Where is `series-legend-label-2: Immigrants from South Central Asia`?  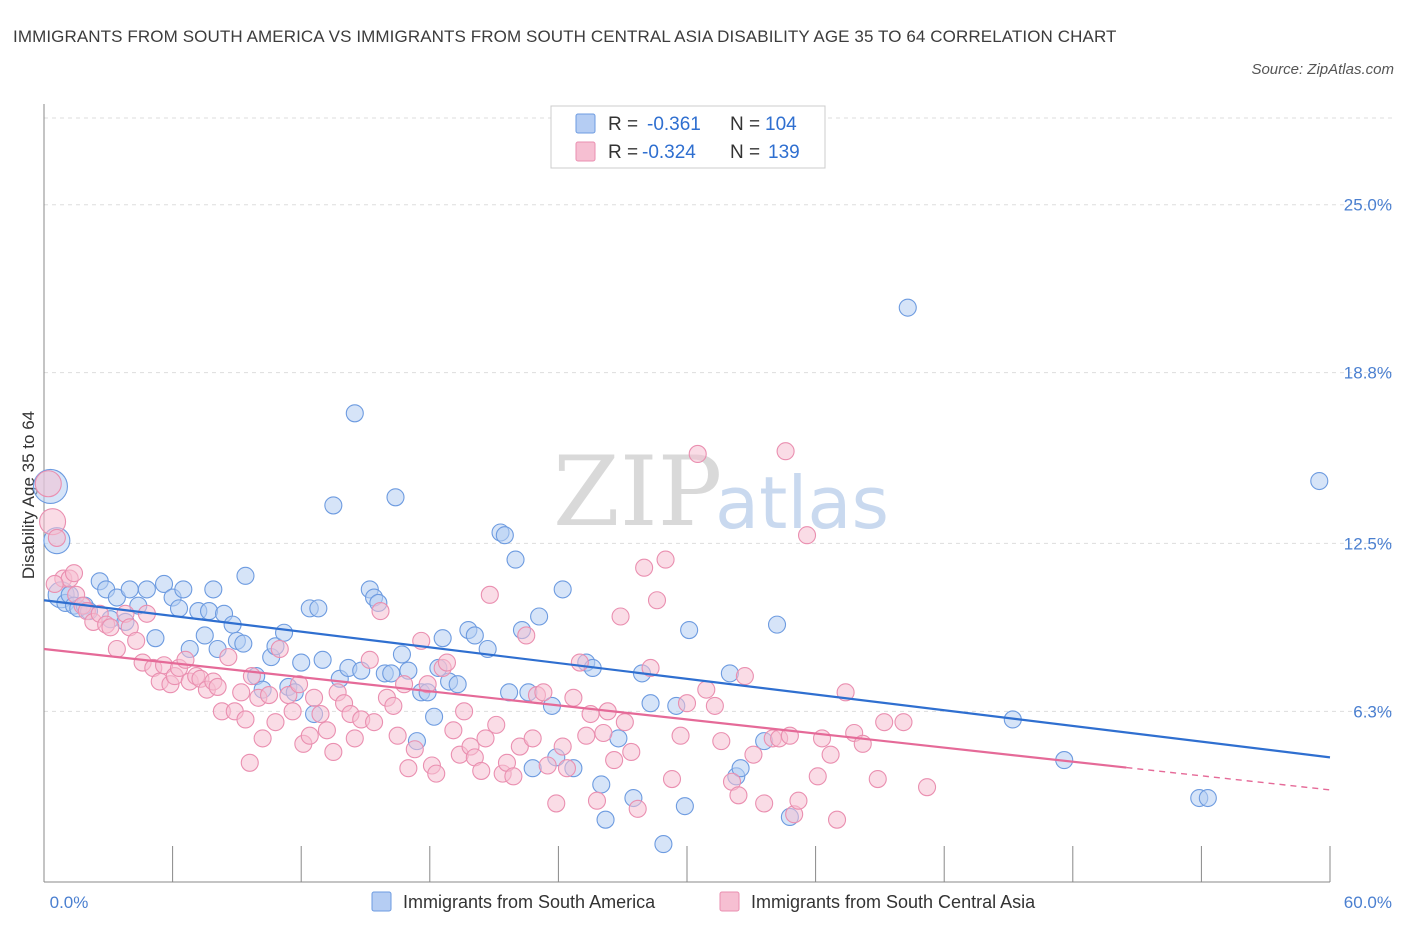 series-legend-label-2: Immigrants from South Central Asia is located at coordinates (893, 902).